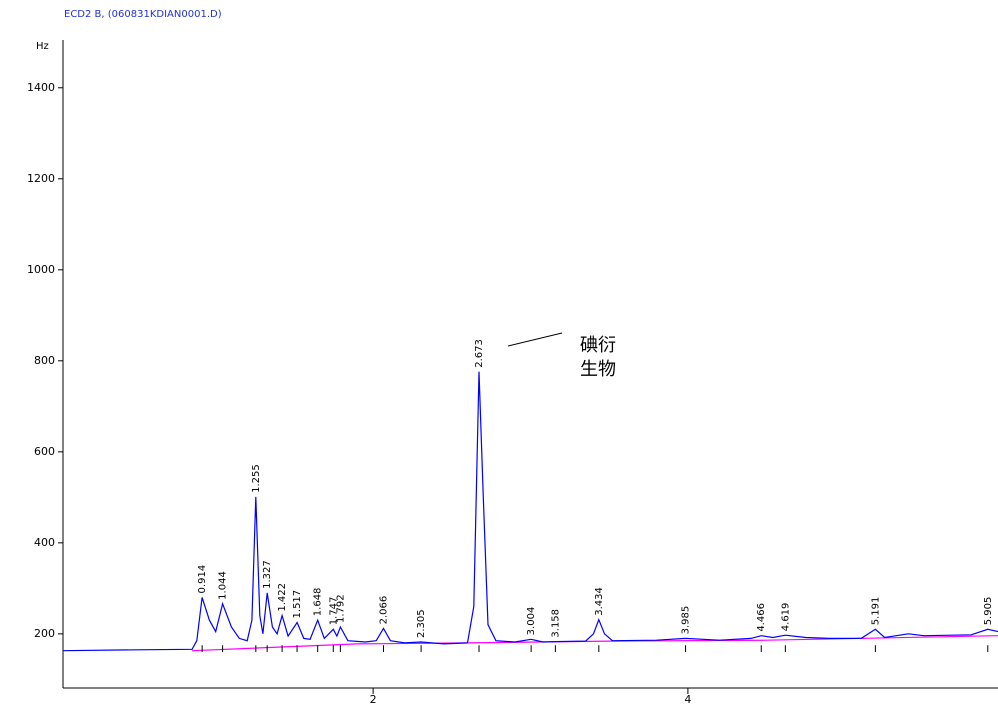 Image resolution: width=998 pixels, height=705 pixels. Describe the element at coordinates (598, 345) in the screenshot. I see `annotation-text: 碘衍` at that location.